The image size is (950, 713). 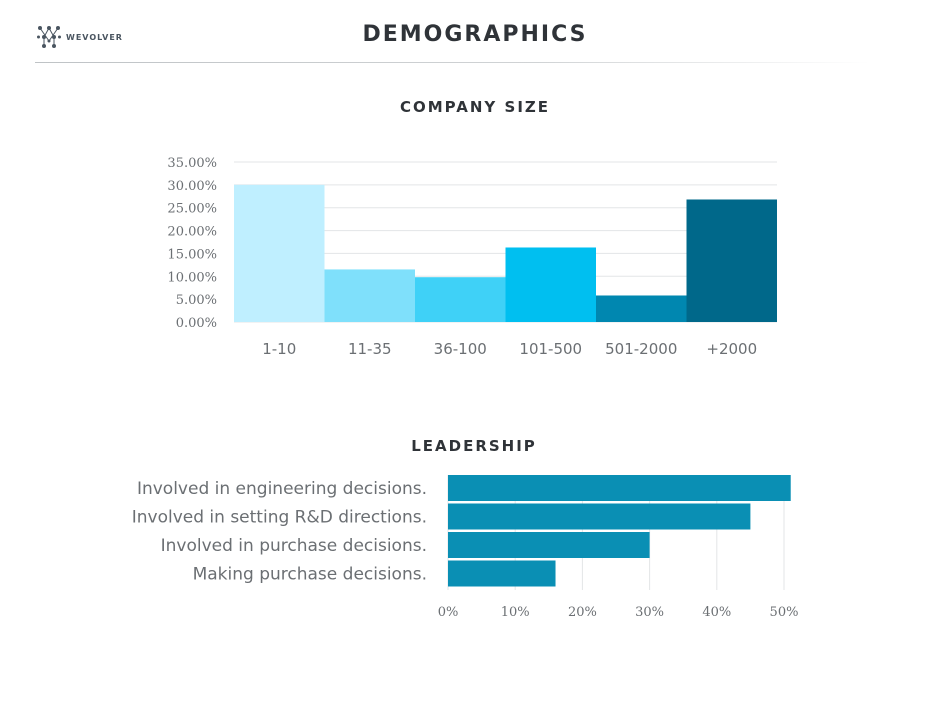 What do you see at coordinates (310, 575) in the screenshot?
I see `leadership-category-label: Making purchase decisions.` at bounding box center [310, 575].